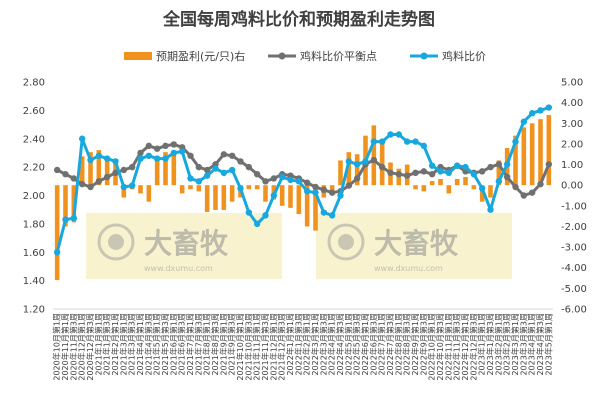 The image size is (598, 413). Describe the element at coordinates (415, 344) in the screenshot. I see `x-tick-label: 2022年9月第1周` at that location.